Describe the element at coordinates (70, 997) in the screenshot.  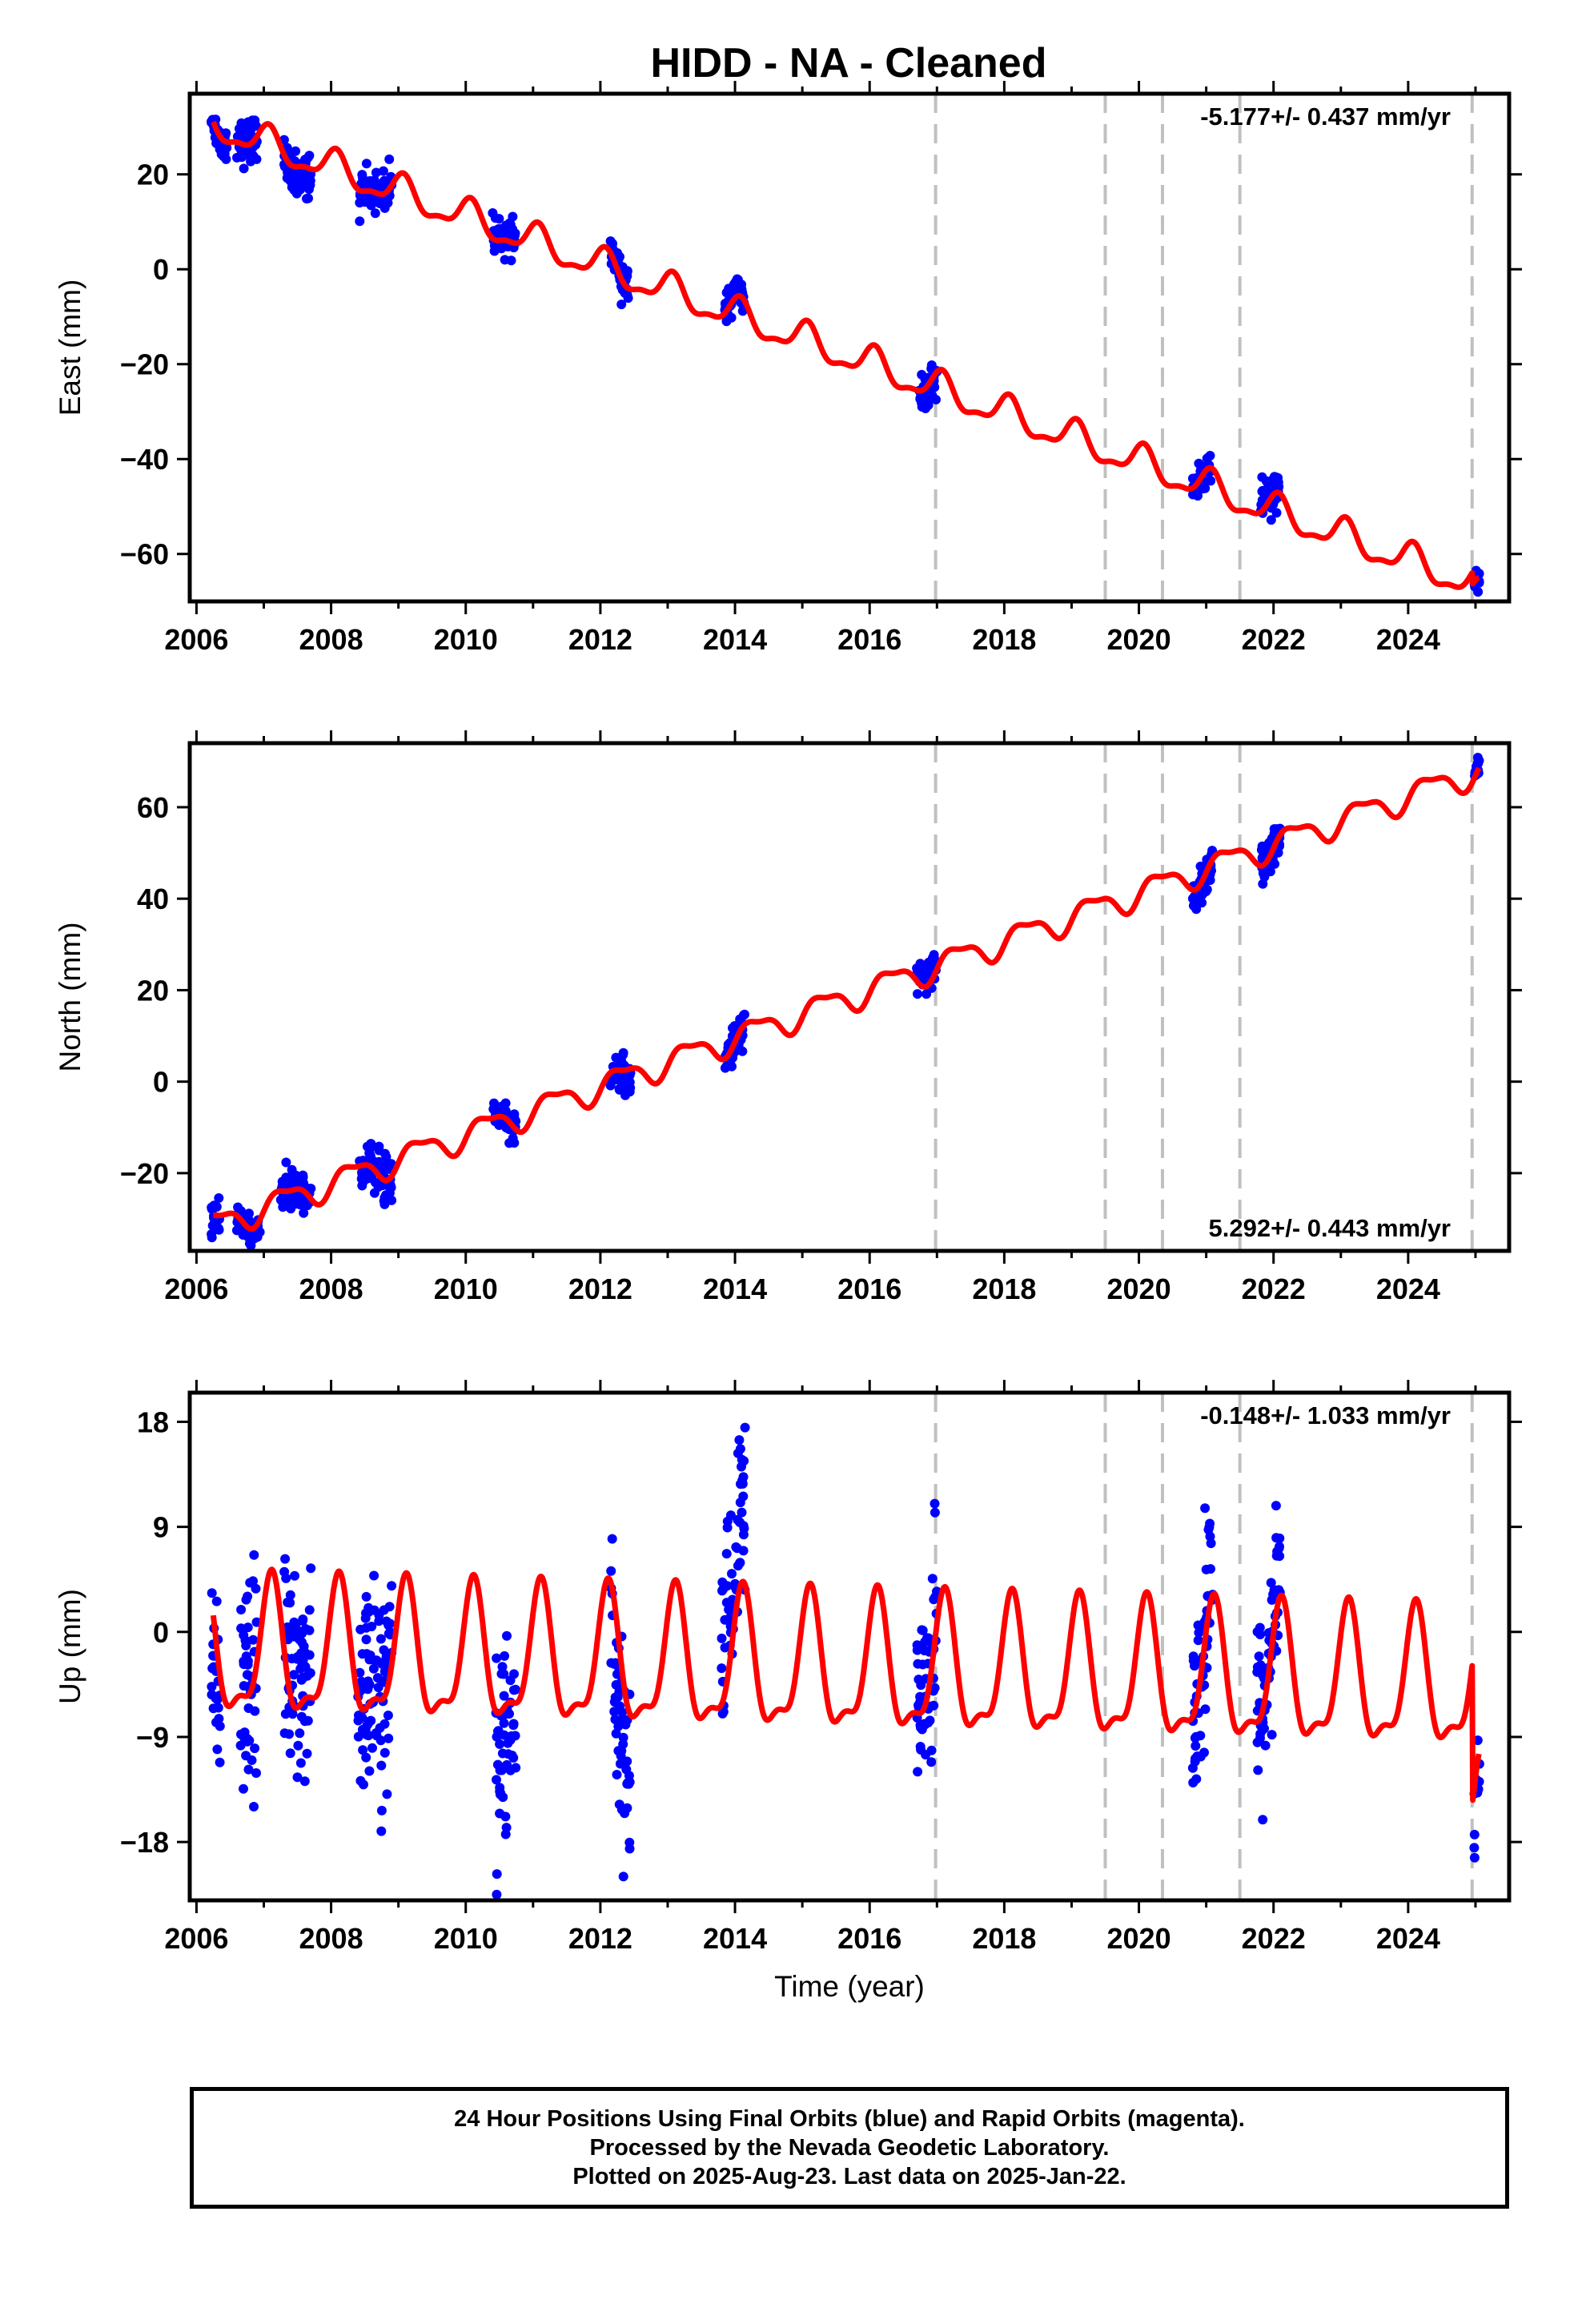
I see `north-y-axis-label: North (mm)` at that location.